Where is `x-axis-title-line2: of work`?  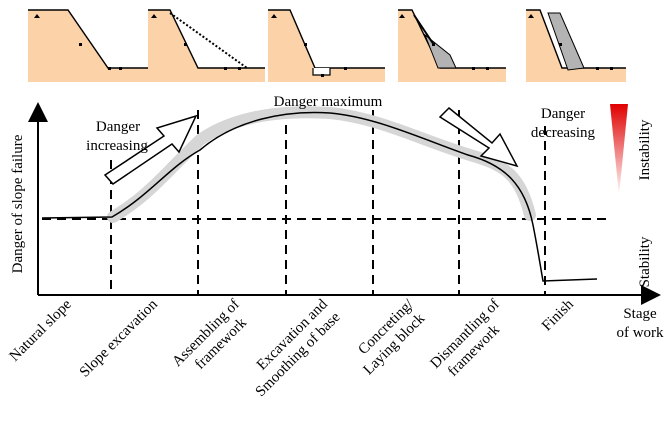
x-axis-title-line2: of work is located at coordinates (640, 333).